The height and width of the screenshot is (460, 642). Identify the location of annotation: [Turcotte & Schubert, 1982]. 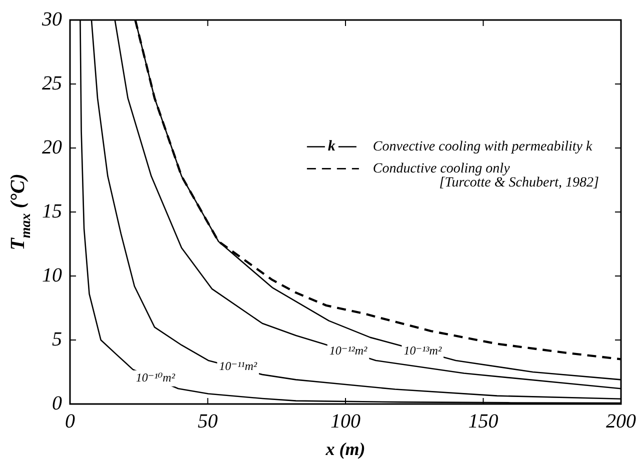
(519, 182).